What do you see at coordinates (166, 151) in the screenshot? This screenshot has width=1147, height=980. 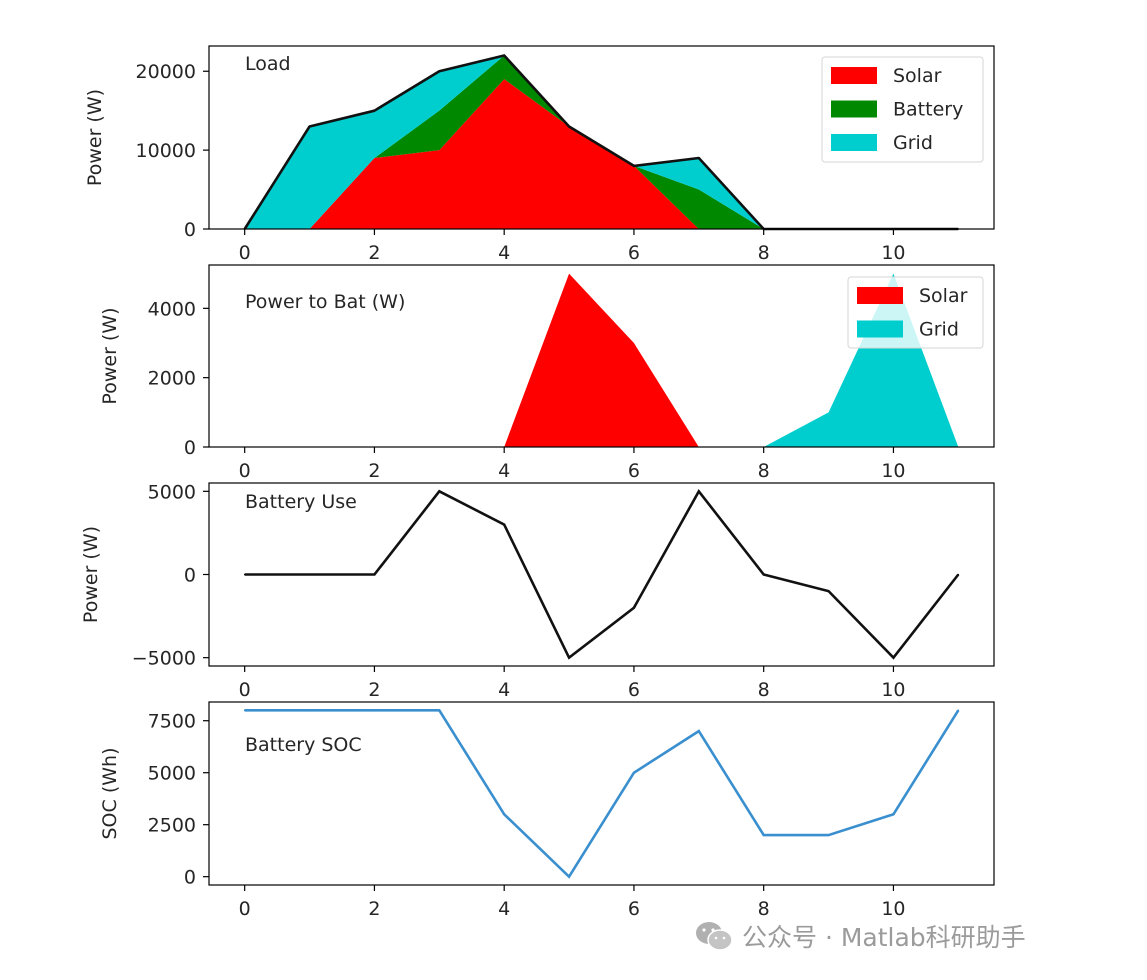 I see `y-tick-label: 10000` at bounding box center [166, 151].